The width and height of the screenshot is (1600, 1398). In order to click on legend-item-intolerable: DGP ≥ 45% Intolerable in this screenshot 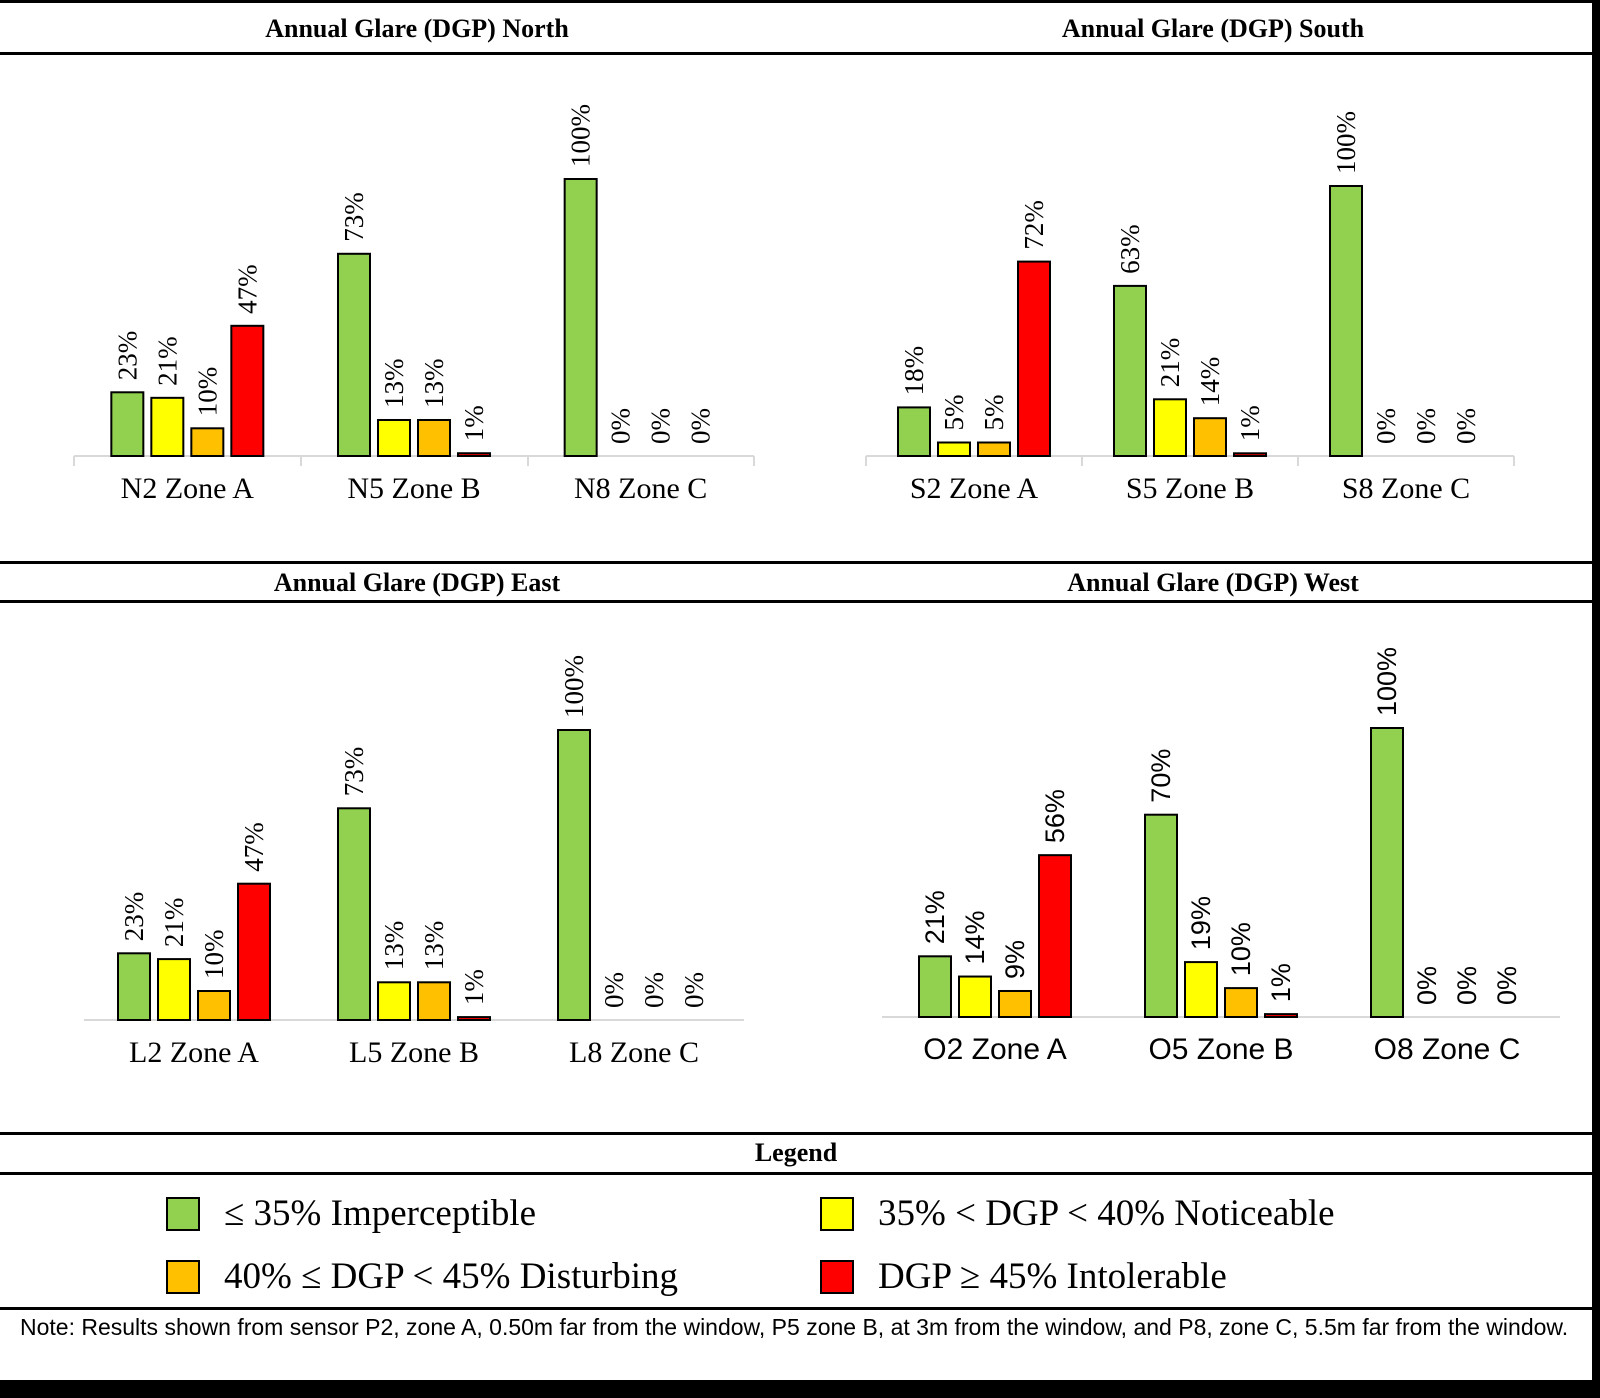, I will do `click(1023, 1276)`.